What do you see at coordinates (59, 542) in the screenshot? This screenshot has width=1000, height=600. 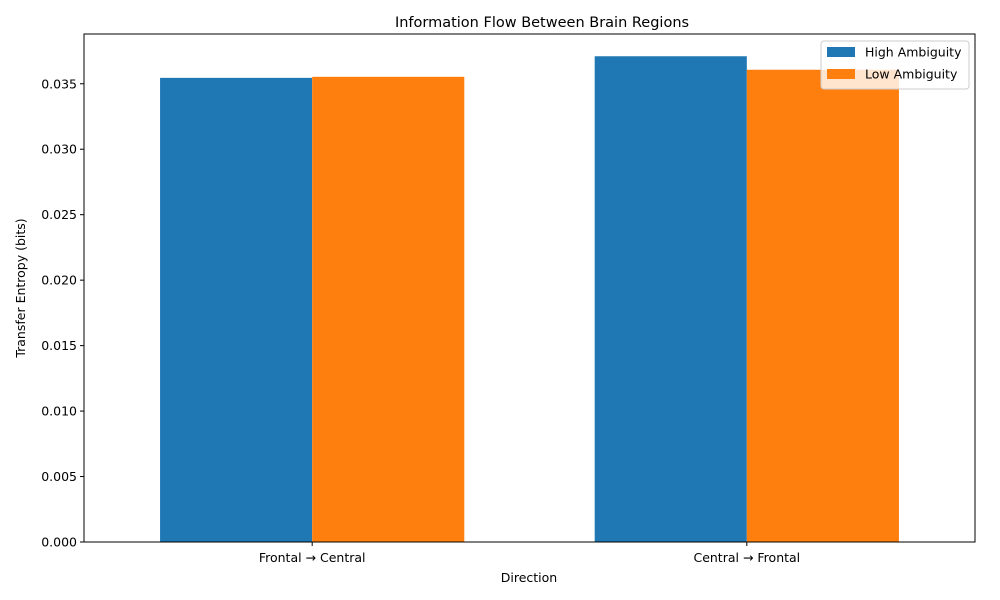 I see `y-tick-label: 0.000` at bounding box center [59, 542].